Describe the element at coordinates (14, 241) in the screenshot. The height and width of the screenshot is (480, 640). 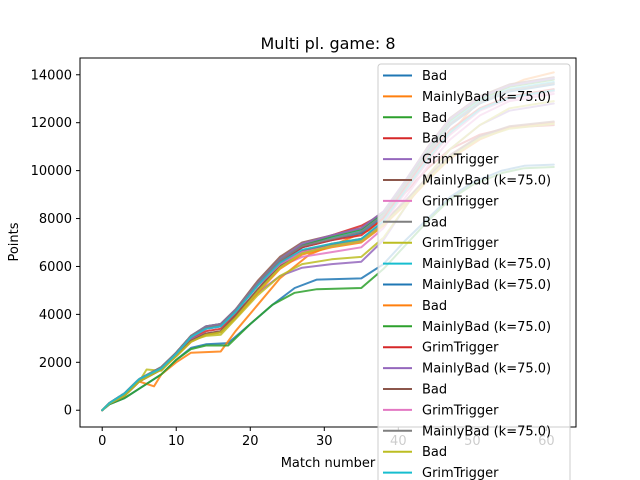
I see `y-axis-label: Points` at that location.